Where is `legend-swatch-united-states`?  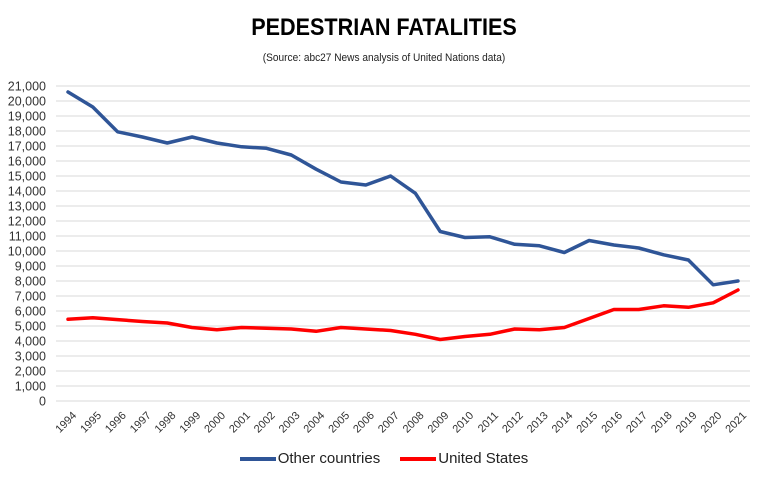
legend-swatch-united-states is located at coordinates (418, 458).